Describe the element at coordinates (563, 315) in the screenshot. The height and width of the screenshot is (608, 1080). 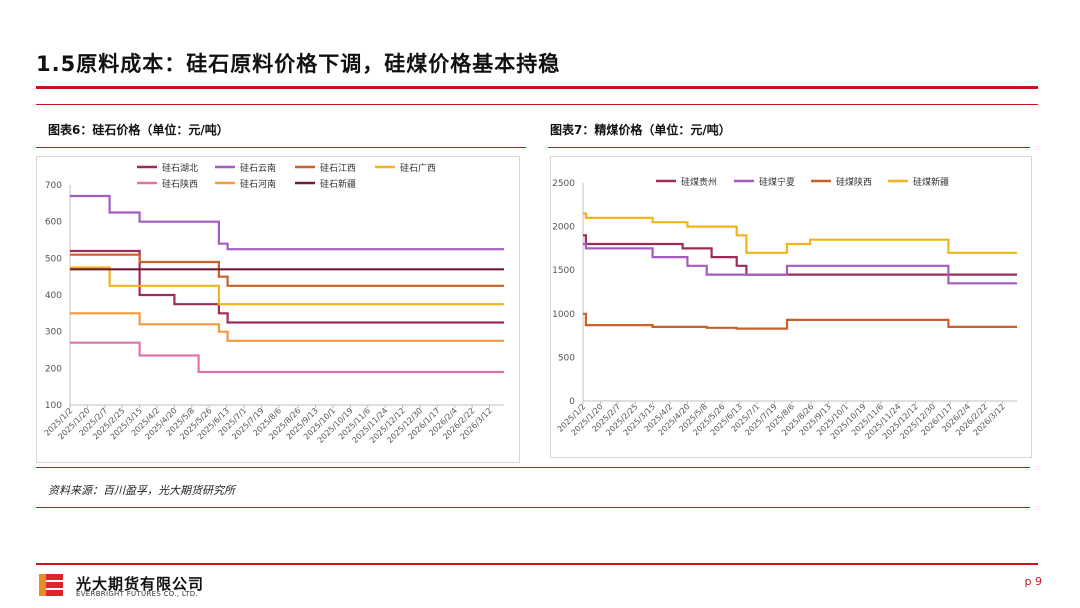
I see `chart2-y-tick-label: 1000` at that location.